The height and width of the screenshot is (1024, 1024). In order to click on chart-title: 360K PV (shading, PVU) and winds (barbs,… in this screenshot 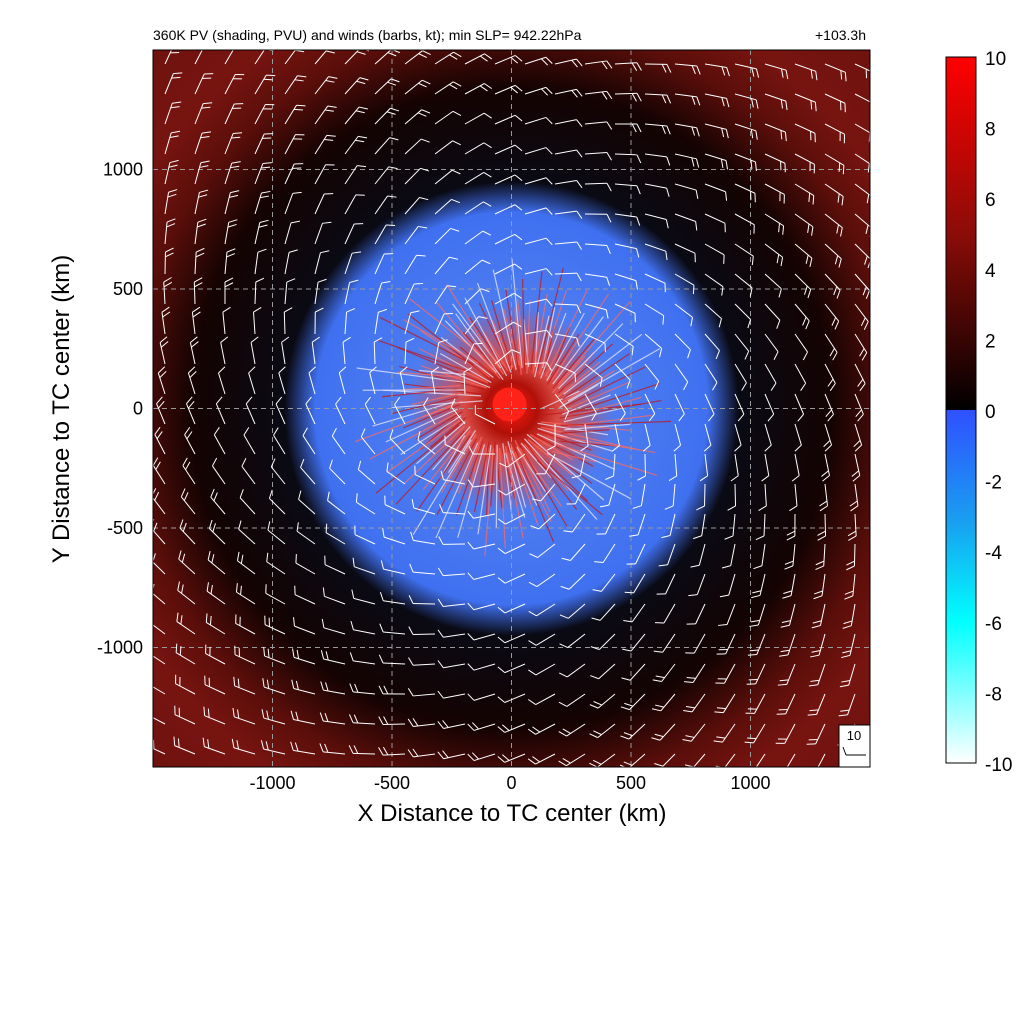, I will do `click(367, 35)`.